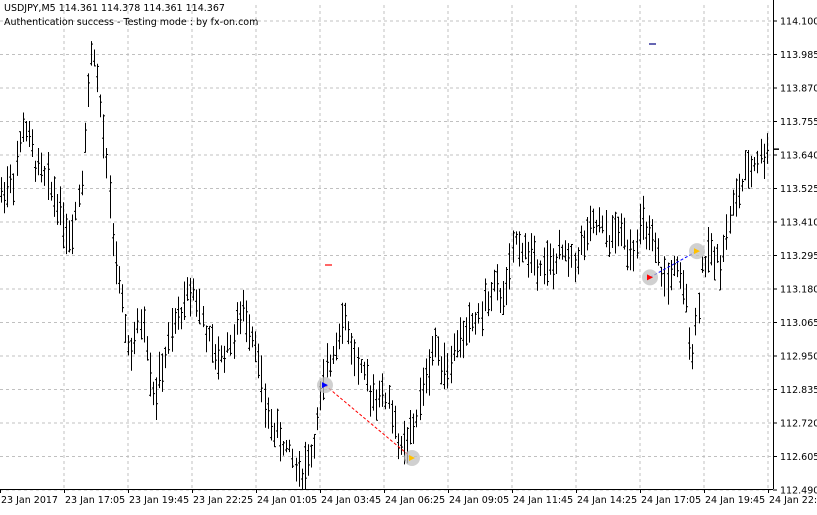  Describe the element at coordinates (479, 500) in the screenshot. I see `x-tick-label: 24 Jan 09:05` at that location.